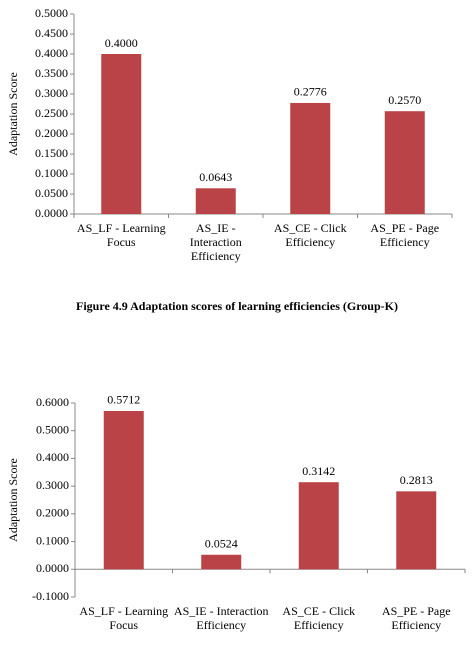 This screenshot has height=651, width=474. Describe the element at coordinates (51, 33) in the screenshot. I see `y-tick-label: 0.4500` at that location.